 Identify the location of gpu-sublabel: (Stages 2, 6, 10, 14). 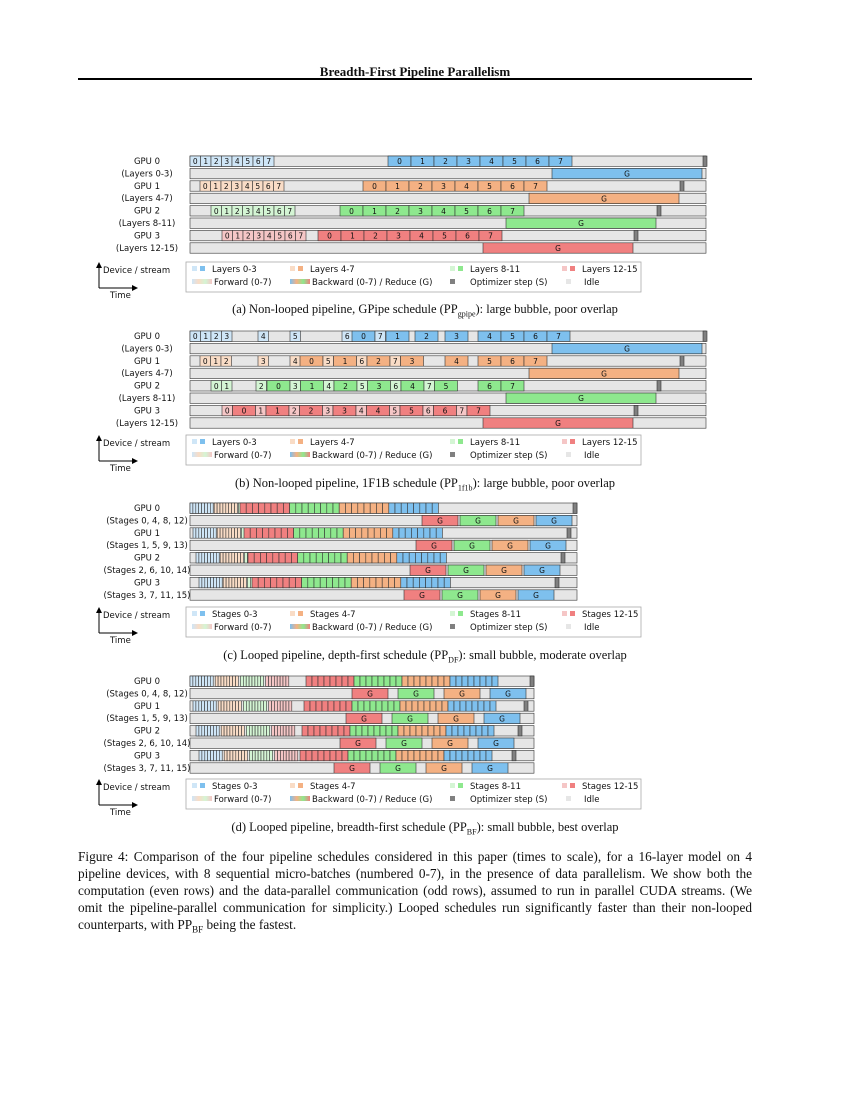
(147, 571).